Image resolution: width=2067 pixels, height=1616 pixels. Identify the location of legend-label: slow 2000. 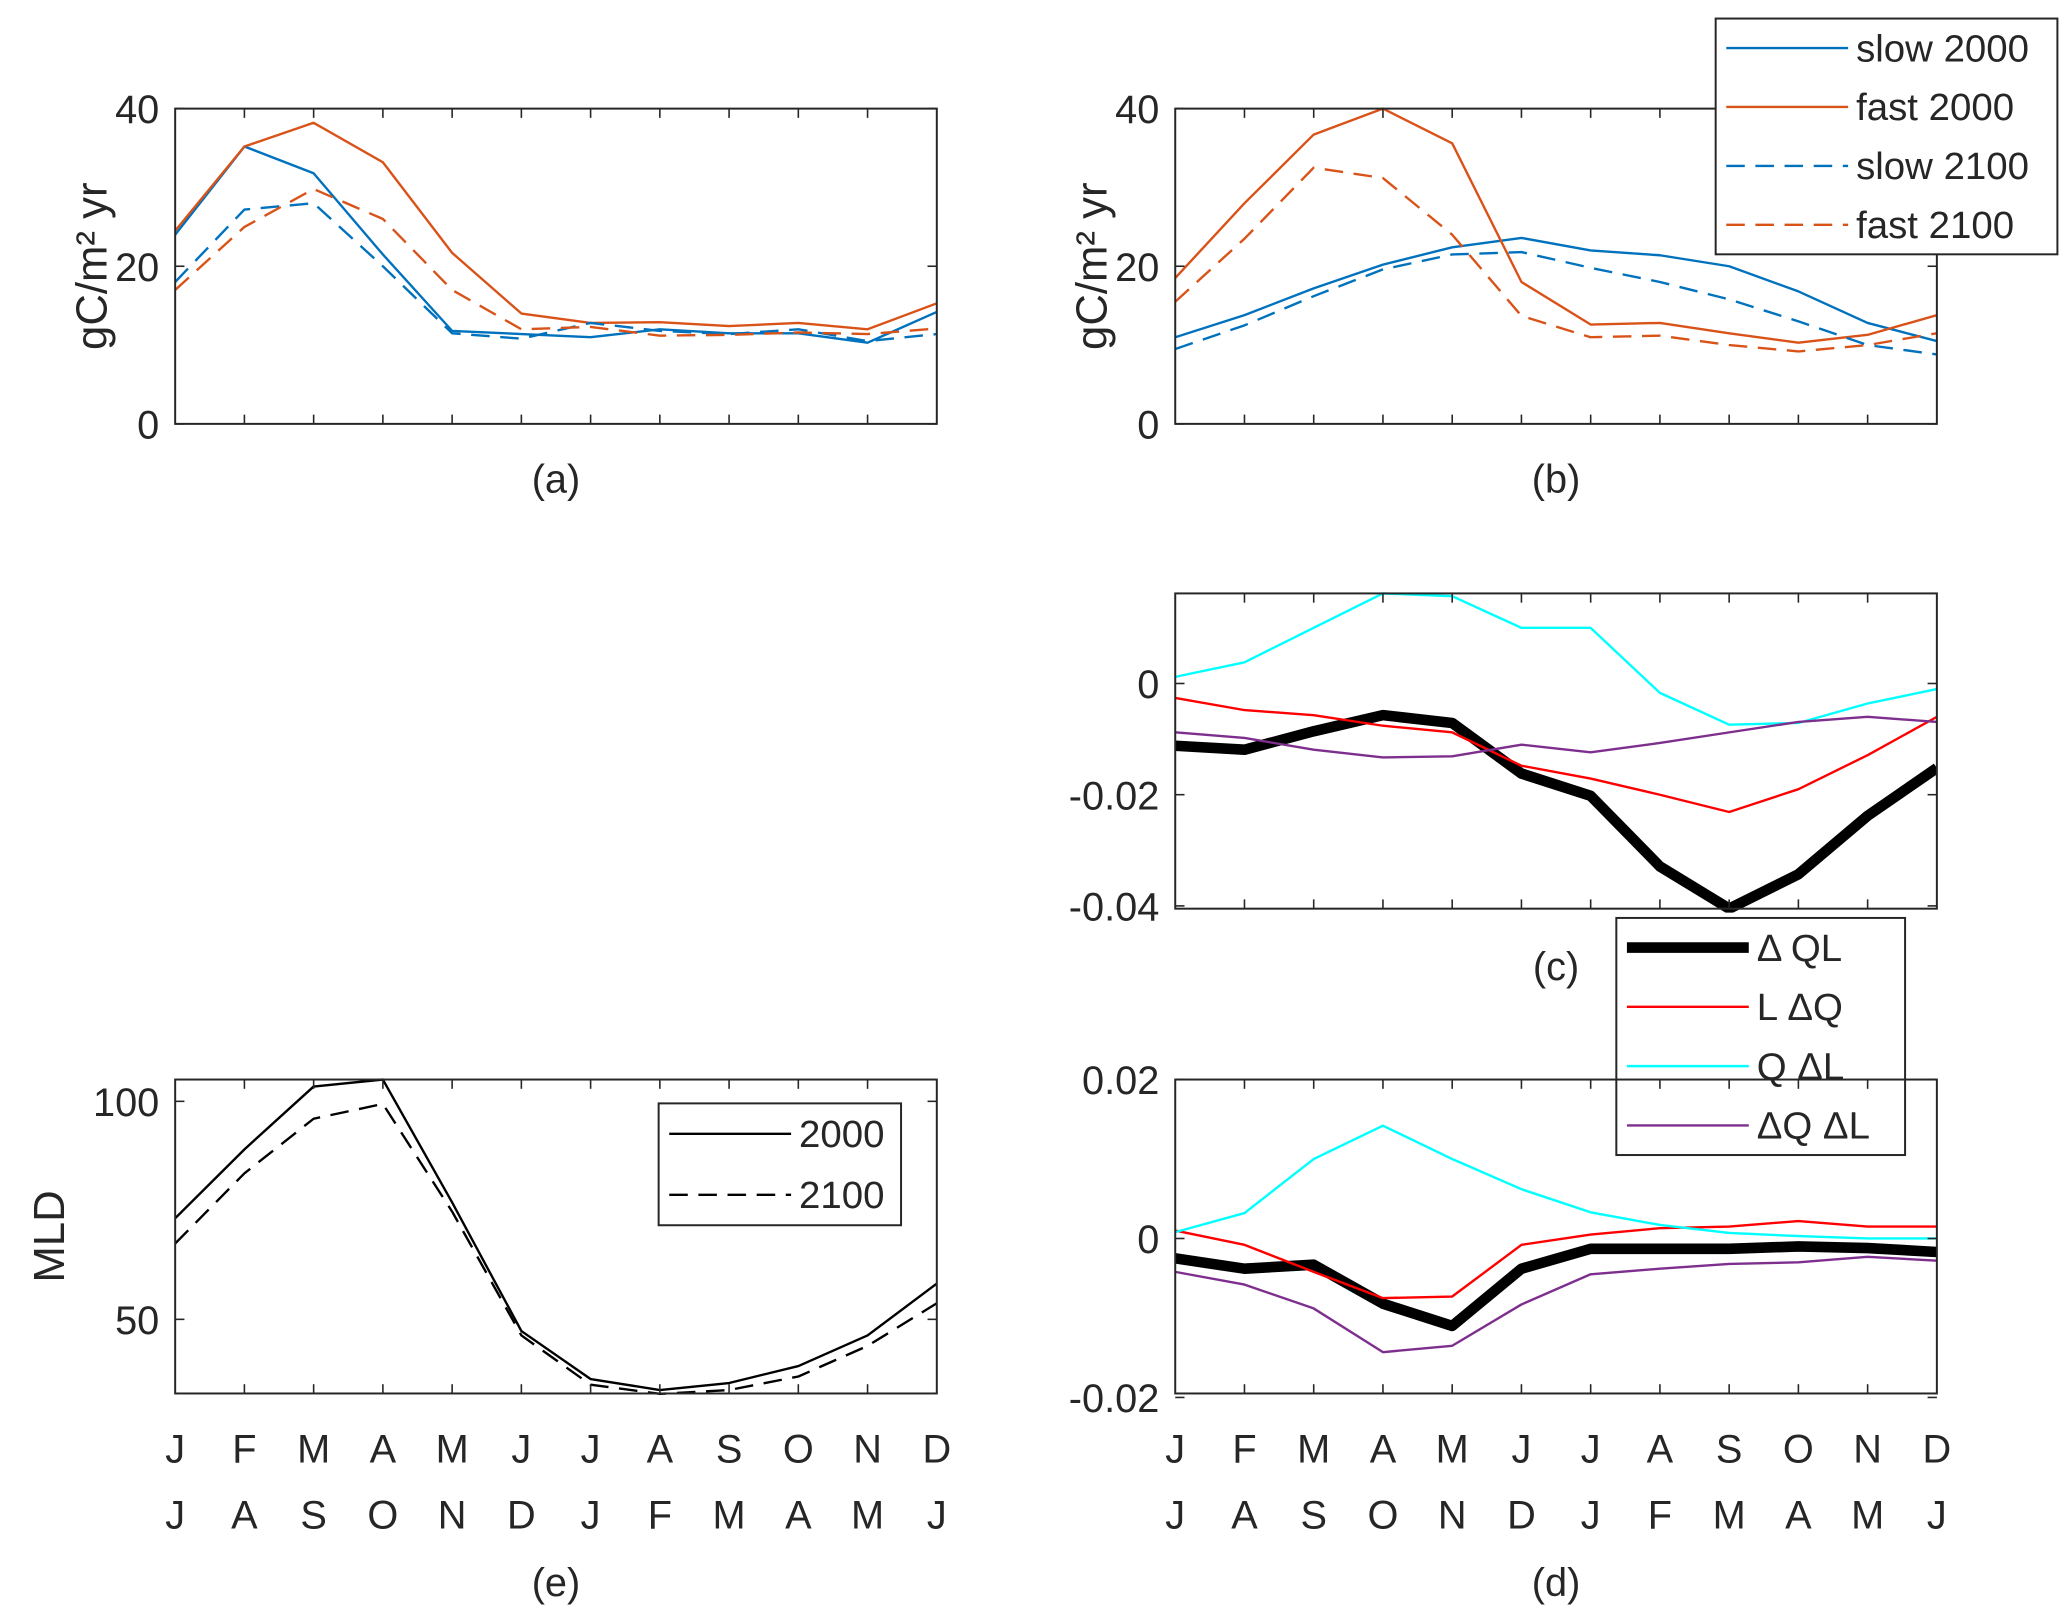
(1942, 48).